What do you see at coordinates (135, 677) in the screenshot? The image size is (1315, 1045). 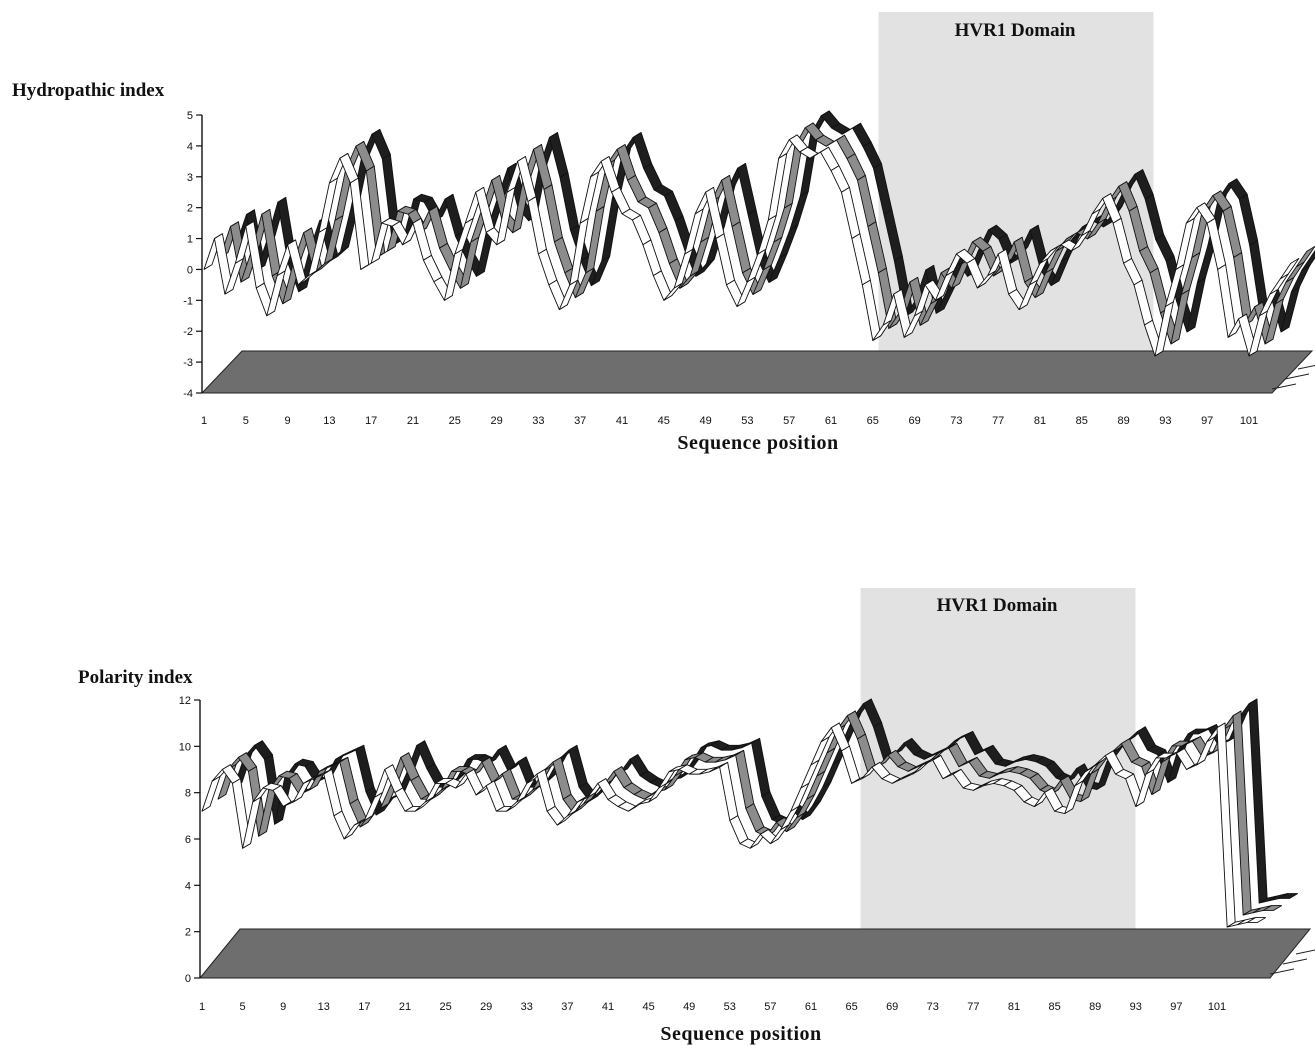 I see `y-axis-label: Polarity index` at bounding box center [135, 677].